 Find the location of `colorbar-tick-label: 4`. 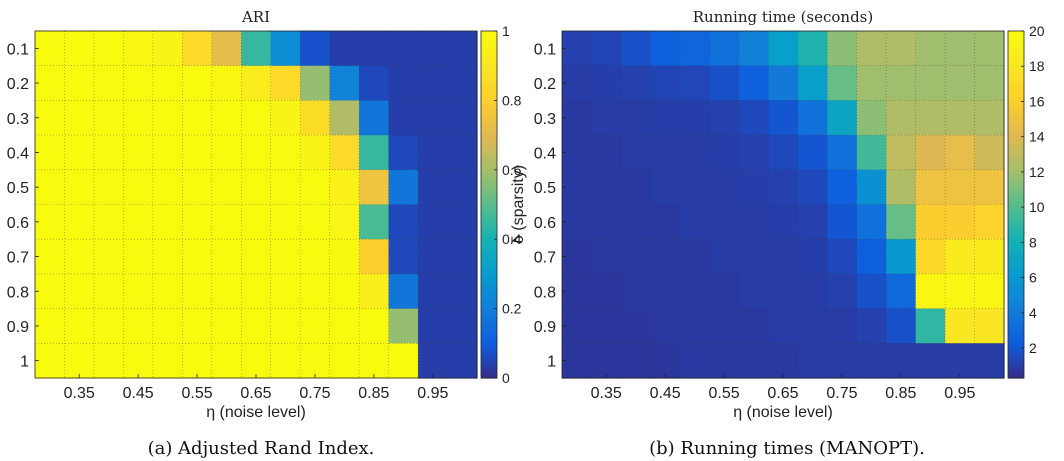

colorbar-tick-label: 4 is located at coordinates (1033, 313).